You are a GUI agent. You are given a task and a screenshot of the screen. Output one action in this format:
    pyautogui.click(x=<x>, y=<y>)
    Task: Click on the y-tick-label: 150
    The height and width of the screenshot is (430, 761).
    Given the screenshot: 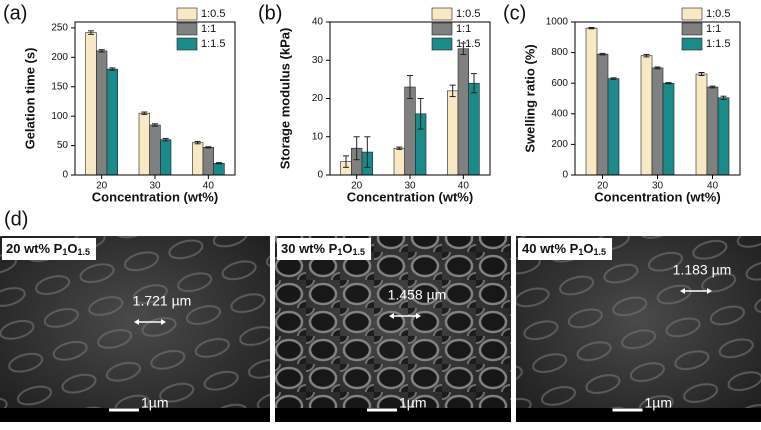 What is the action you would take?
    pyautogui.click(x=59, y=86)
    